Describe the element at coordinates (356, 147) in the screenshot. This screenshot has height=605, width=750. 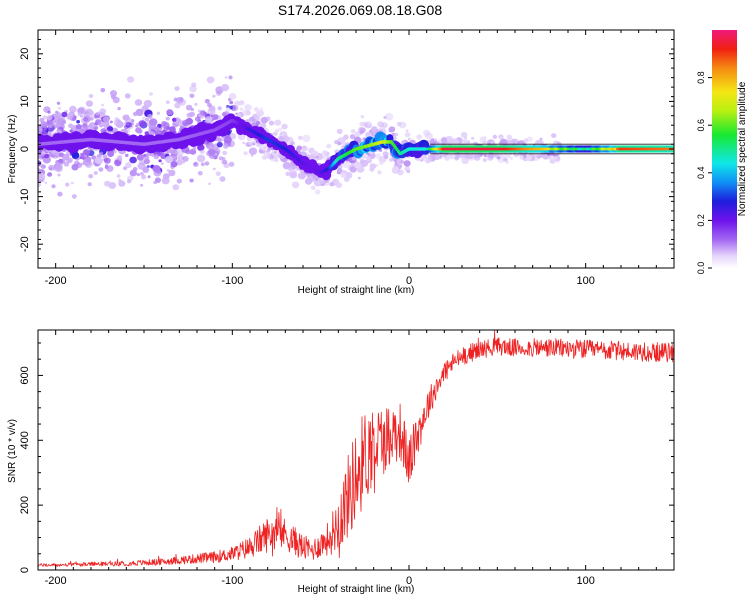
I see `spectrogram-ridge` at that location.